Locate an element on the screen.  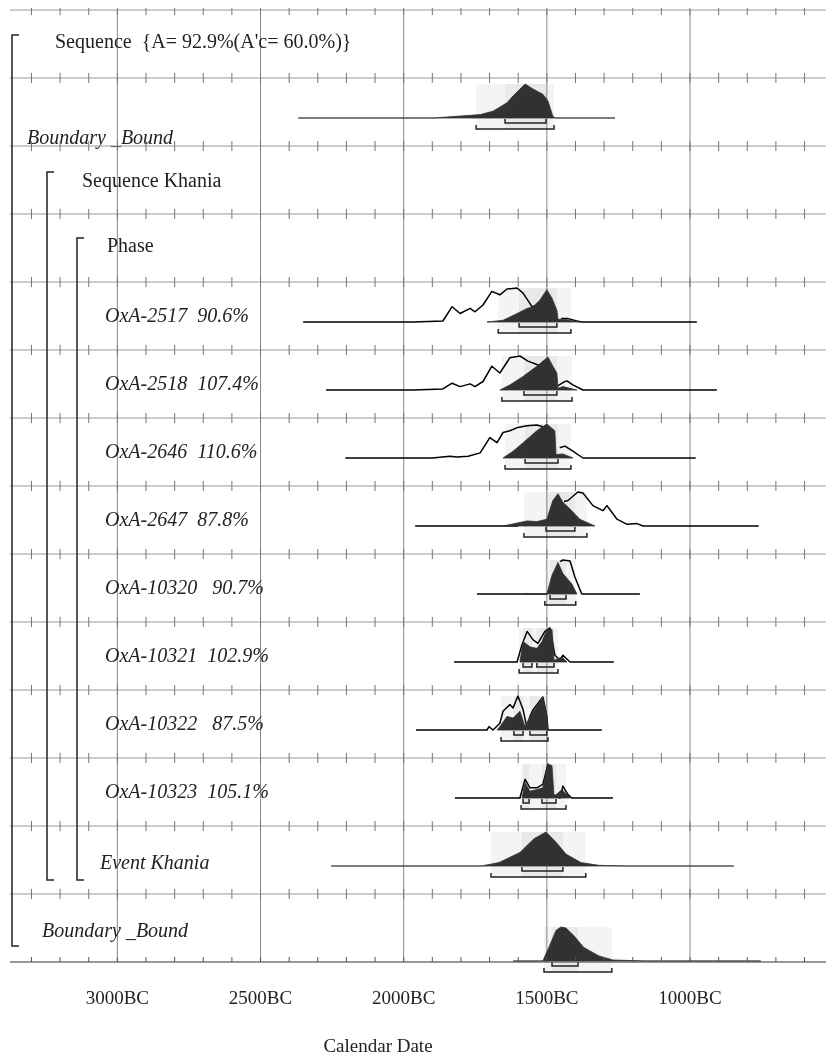
text: OxA-10323 105.1% is located at coordinates (187, 791).